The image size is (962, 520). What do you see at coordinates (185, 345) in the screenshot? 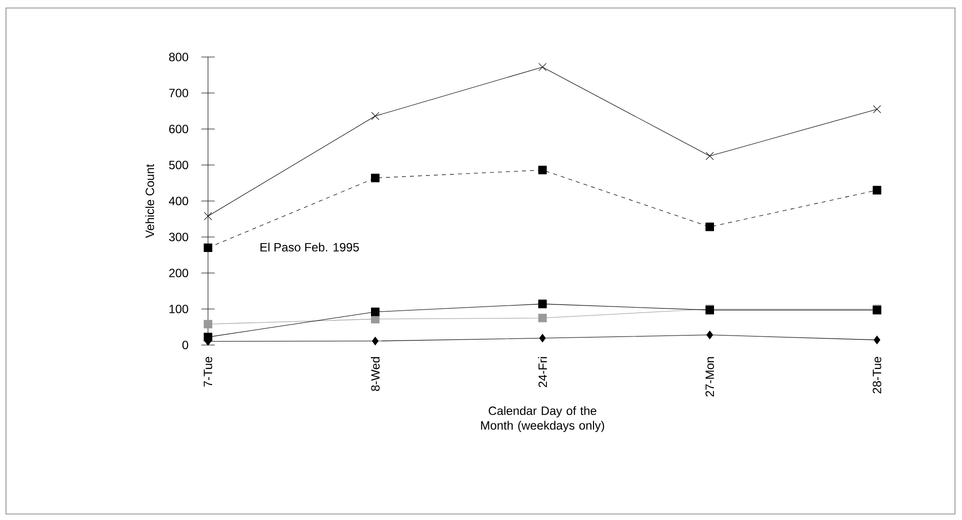
I see `y-tick-label: 0` at bounding box center [185, 345].